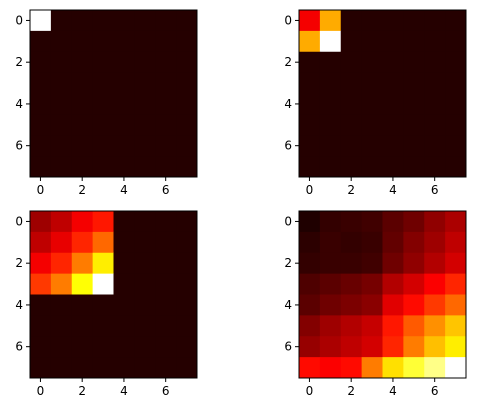  Describe the element at coordinates (393, 190) in the screenshot. I see `x-tick-label: 4` at that location.